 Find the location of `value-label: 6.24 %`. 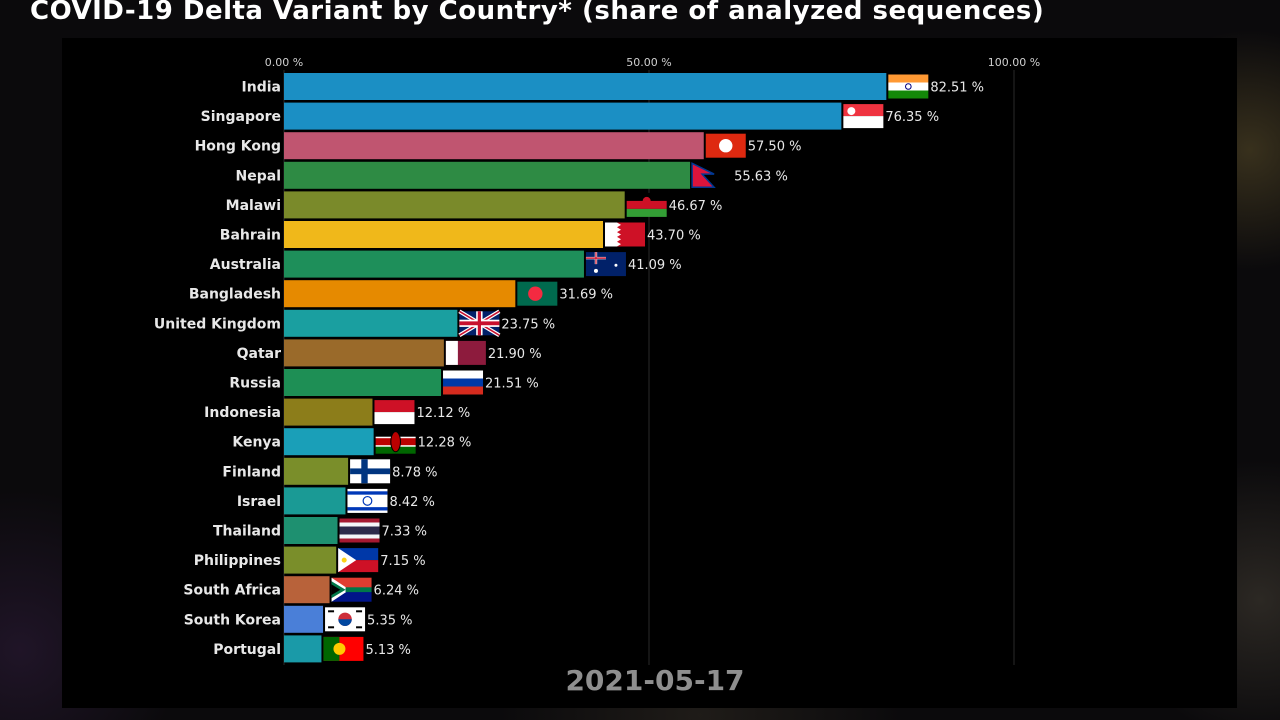

value-label: 6.24 % is located at coordinates (396, 591).